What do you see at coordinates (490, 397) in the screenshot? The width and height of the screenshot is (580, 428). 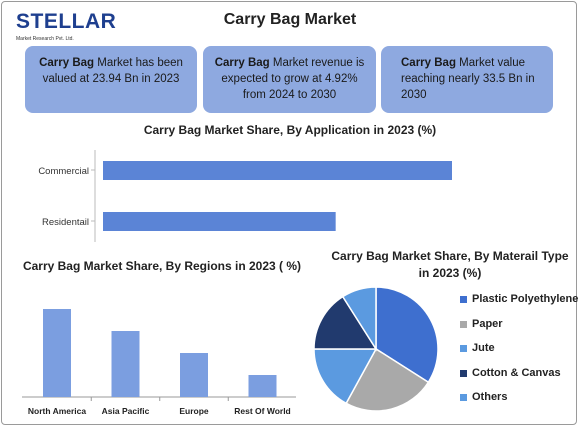 I see `legend-label: Others` at bounding box center [490, 397].